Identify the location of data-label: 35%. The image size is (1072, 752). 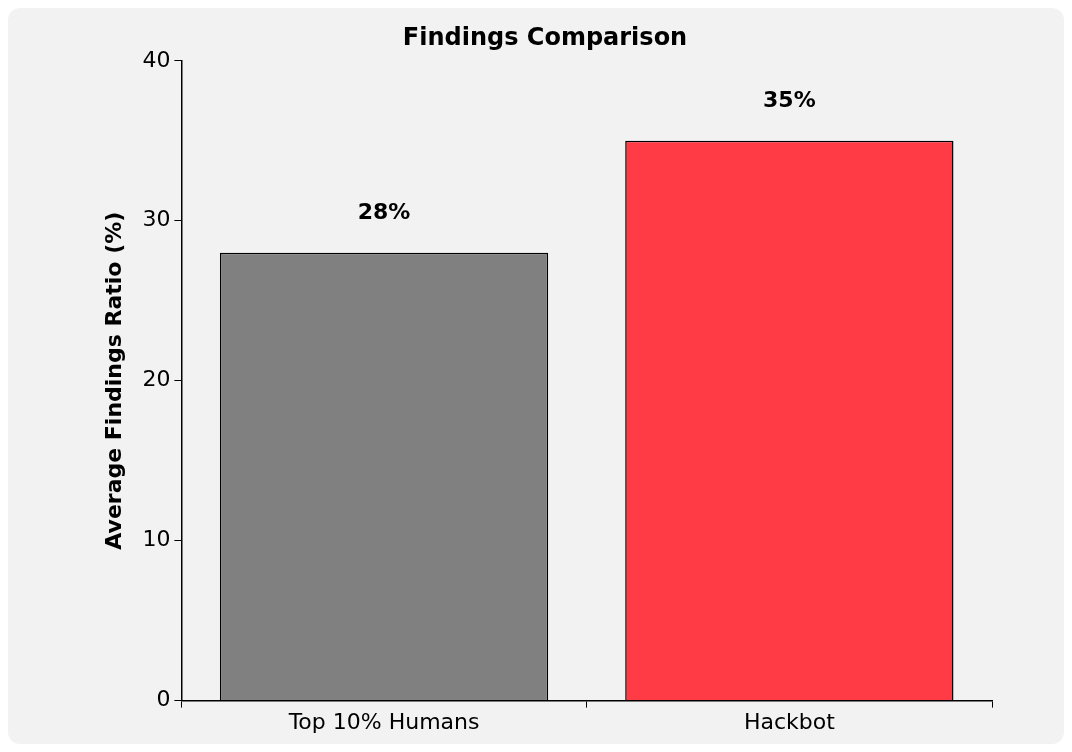
(789, 100).